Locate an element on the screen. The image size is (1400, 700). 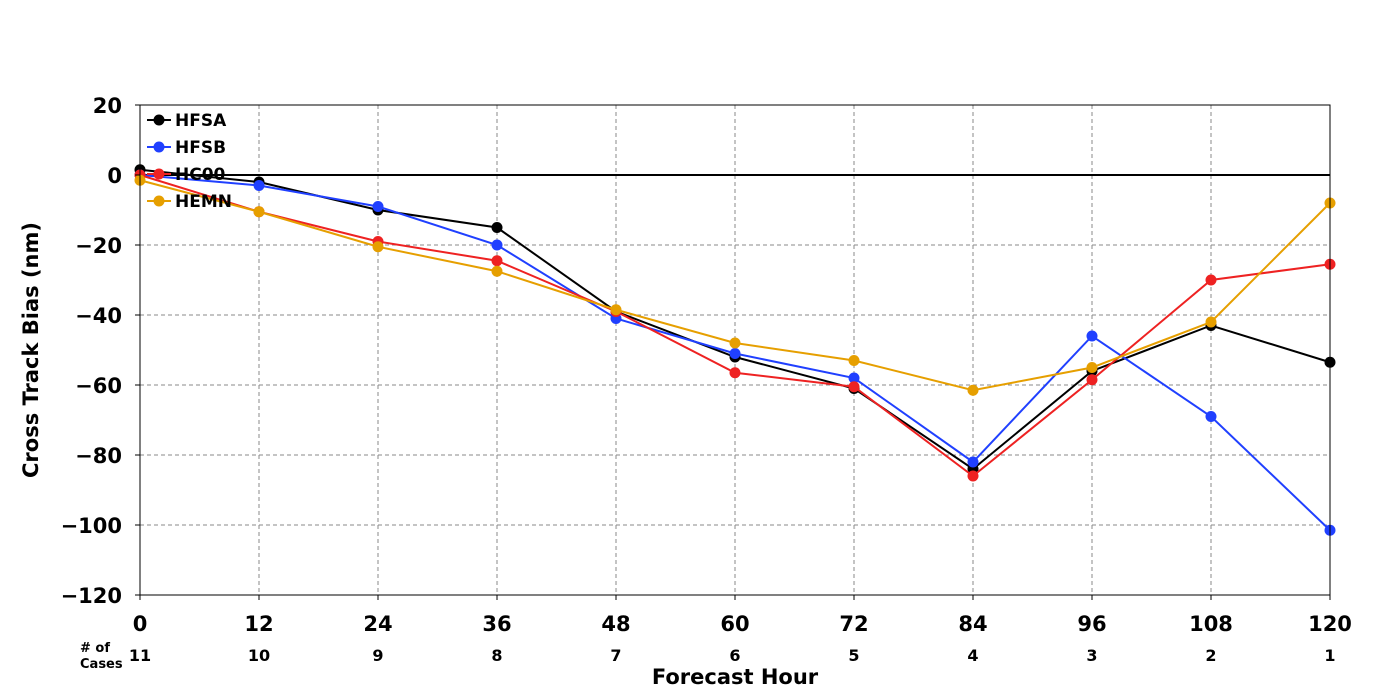
y-axis-ticks: 20 0 −20 −40 −60 −80 −100 −120 is located at coordinates (100, 351).